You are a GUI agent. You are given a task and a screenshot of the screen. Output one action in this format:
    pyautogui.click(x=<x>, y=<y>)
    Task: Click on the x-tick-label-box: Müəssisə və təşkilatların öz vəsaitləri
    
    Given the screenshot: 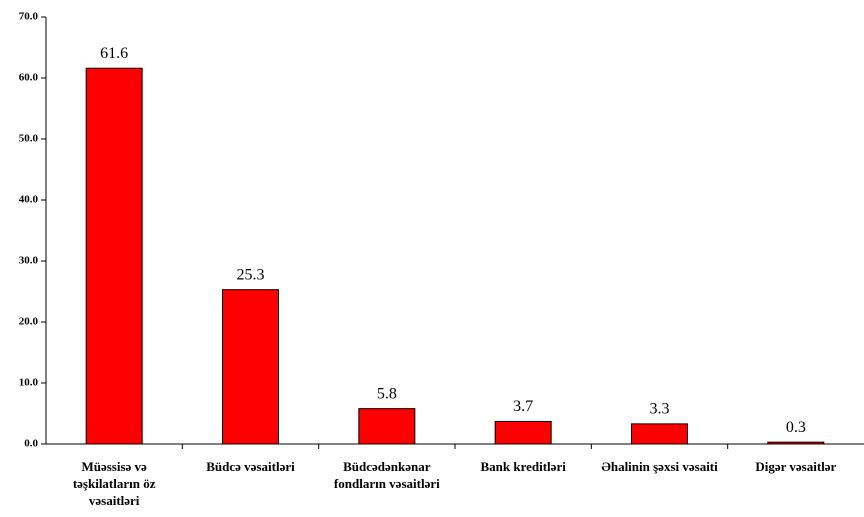 What is the action you would take?
    pyautogui.click(x=114, y=483)
    